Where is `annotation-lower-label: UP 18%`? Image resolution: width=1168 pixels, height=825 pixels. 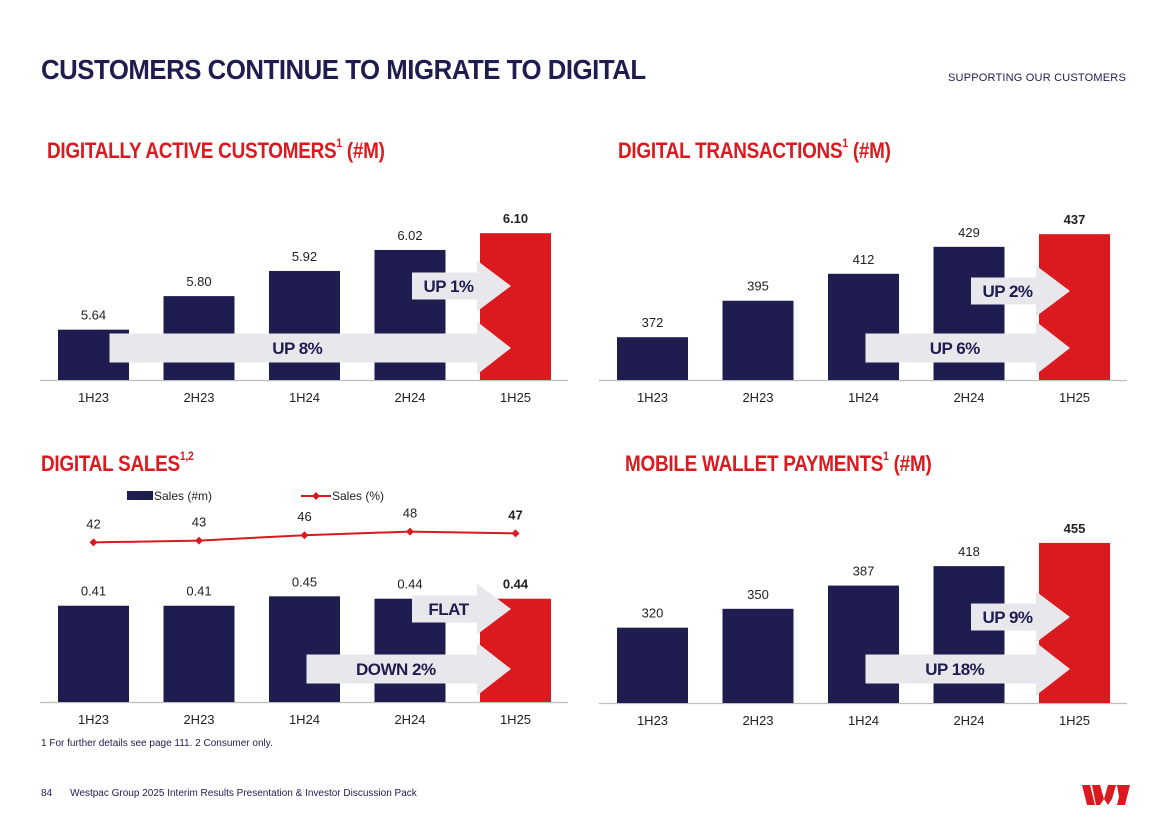
annotation-lower-label: UP 18% is located at coordinates (954, 669).